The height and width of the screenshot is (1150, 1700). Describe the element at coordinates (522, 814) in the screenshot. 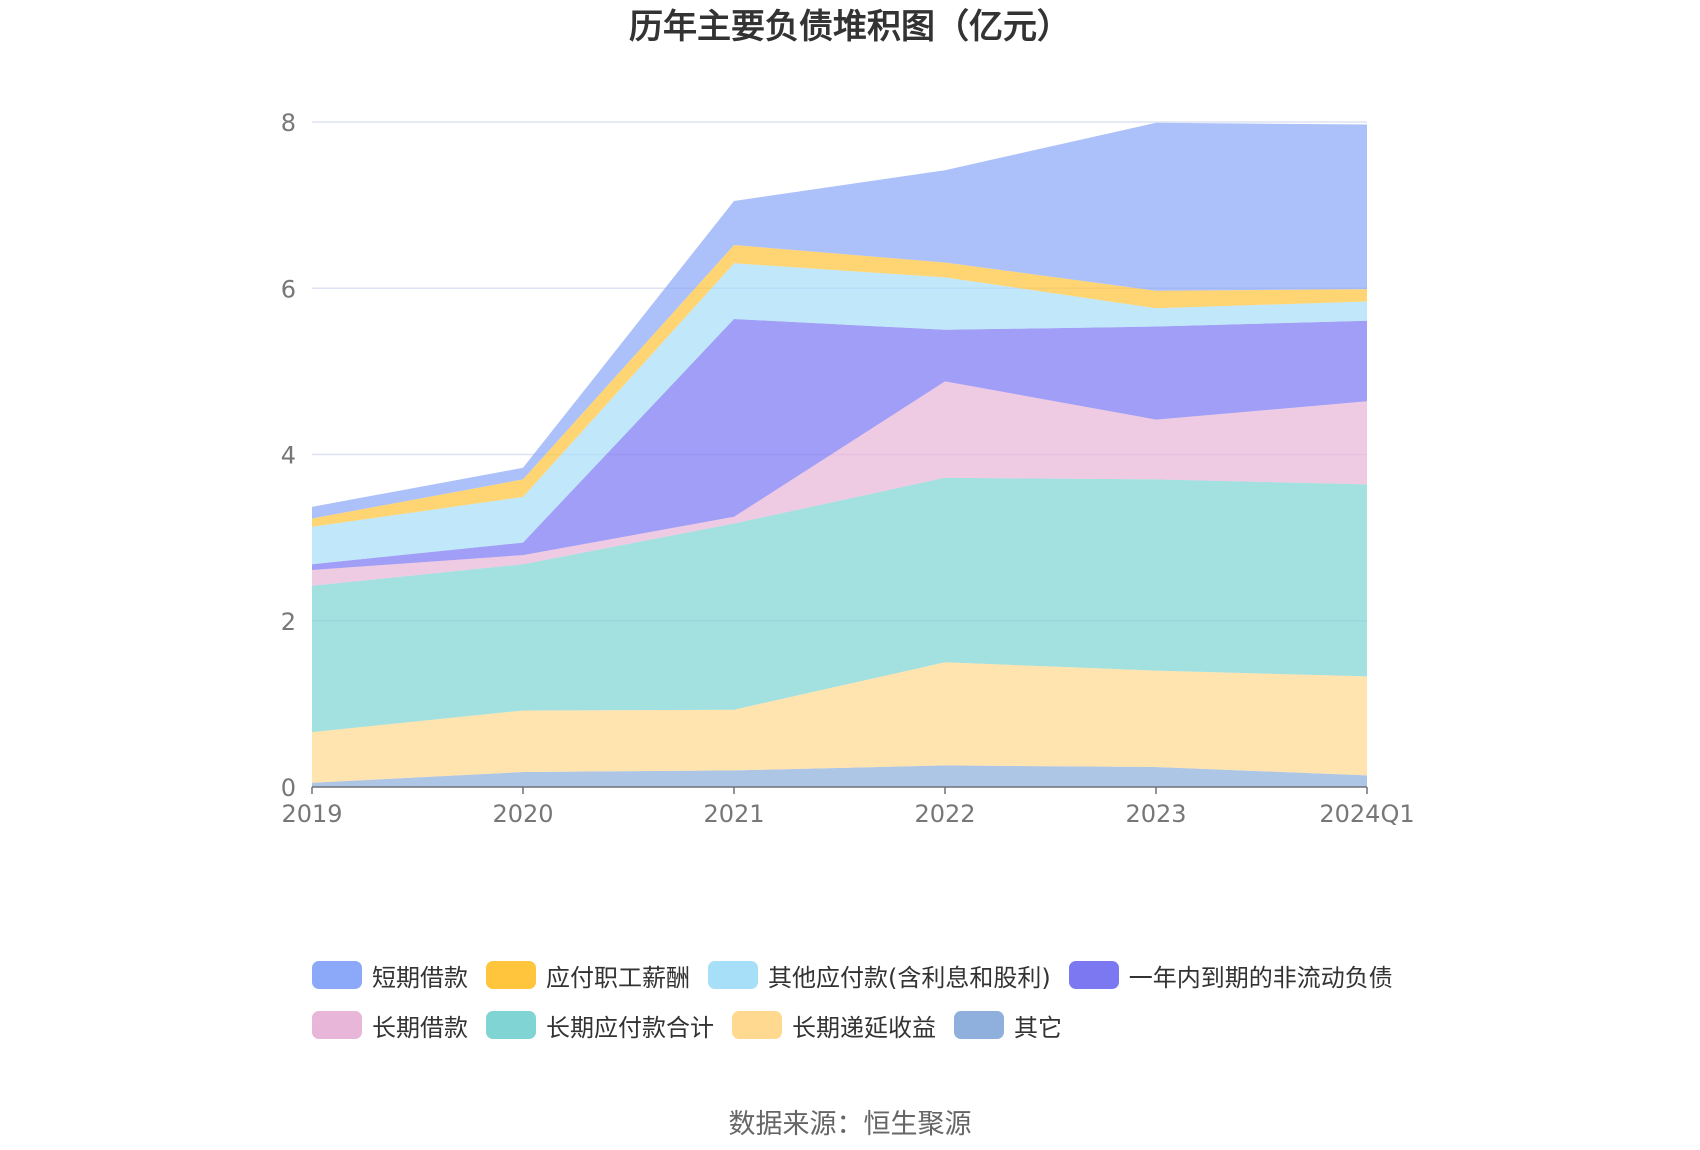

I see `x-tick-label: 2020` at that location.